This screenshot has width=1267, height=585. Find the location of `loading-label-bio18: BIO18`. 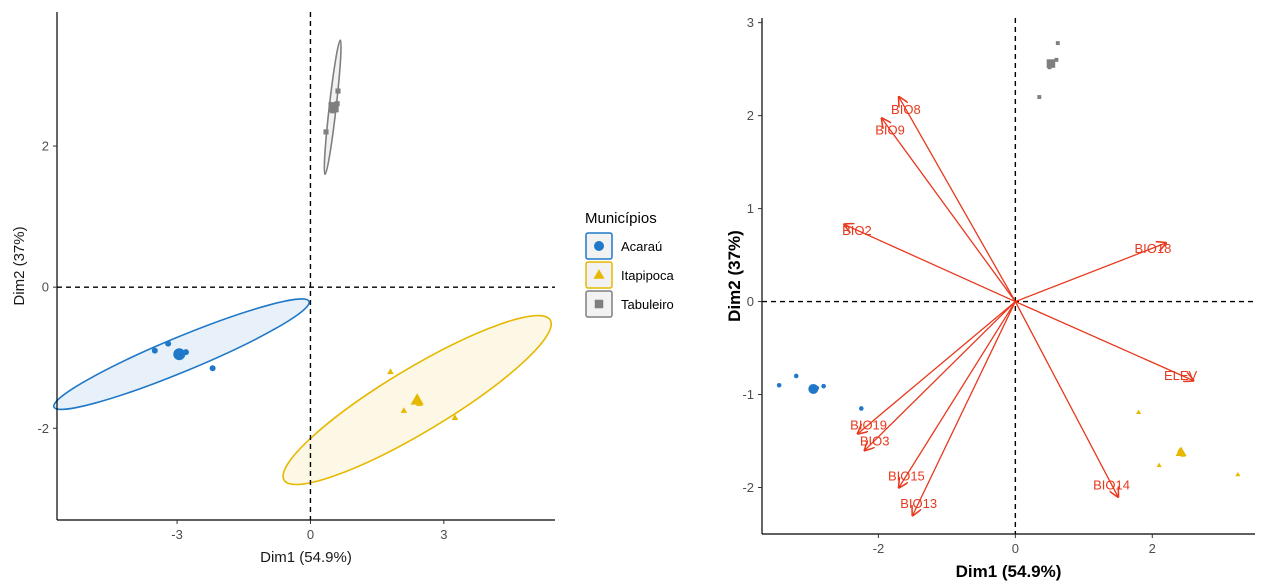

loading-label-bio18: BIO18 is located at coordinates (1153, 248).